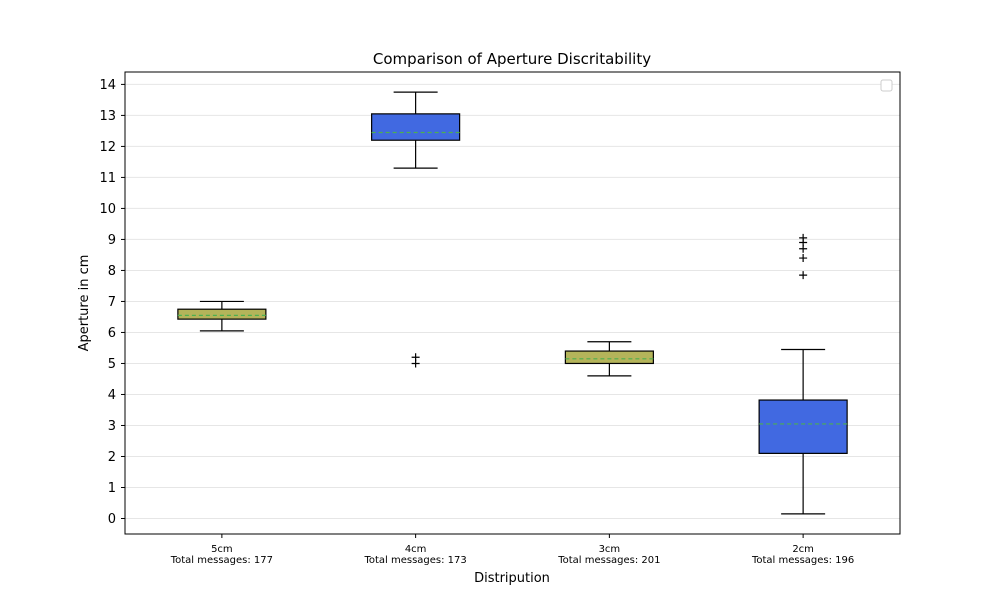 The image size is (1000, 600). Describe the element at coordinates (414, 560) in the screenshot. I see `x-tick-total-label: Total messages: 173` at that location.